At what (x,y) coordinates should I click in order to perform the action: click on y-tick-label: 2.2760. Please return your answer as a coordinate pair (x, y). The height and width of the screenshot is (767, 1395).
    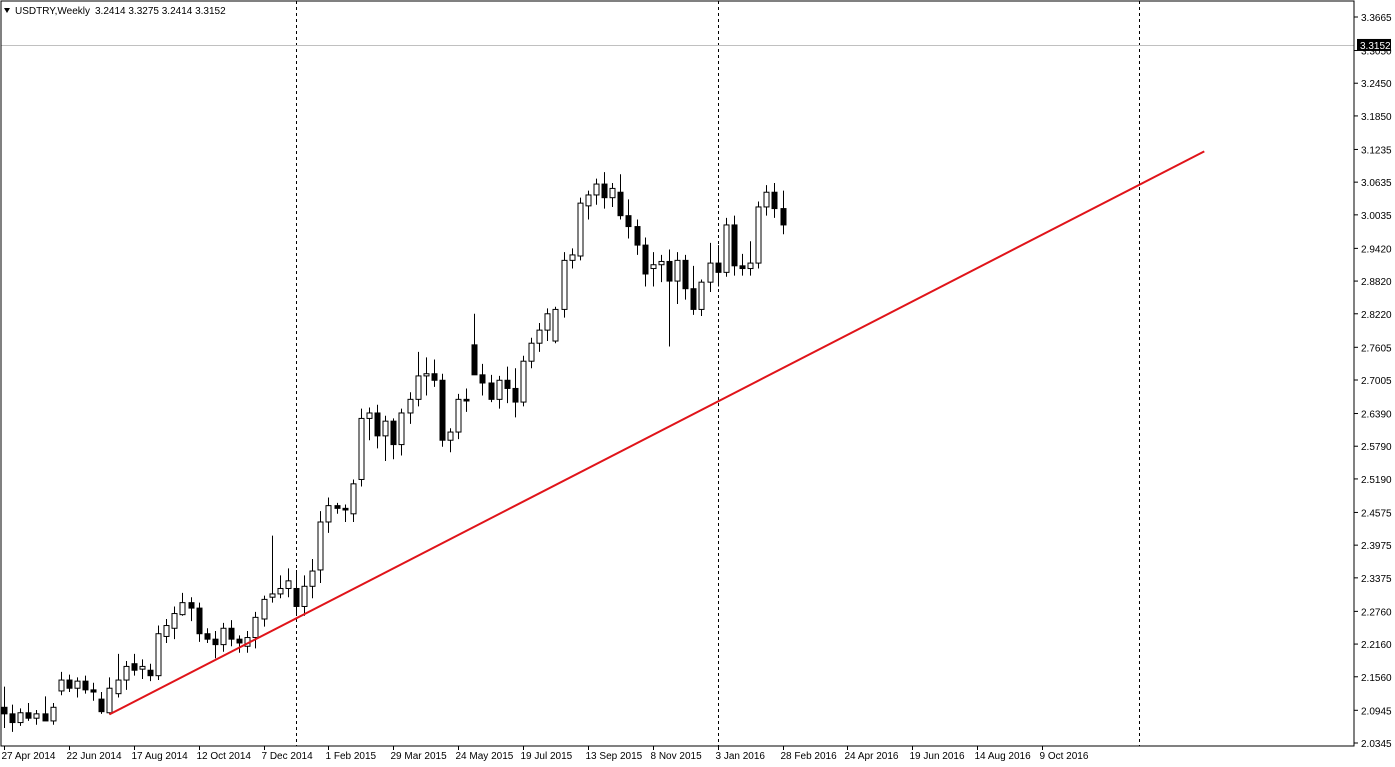
    Looking at the image, I should click on (1376, 612).